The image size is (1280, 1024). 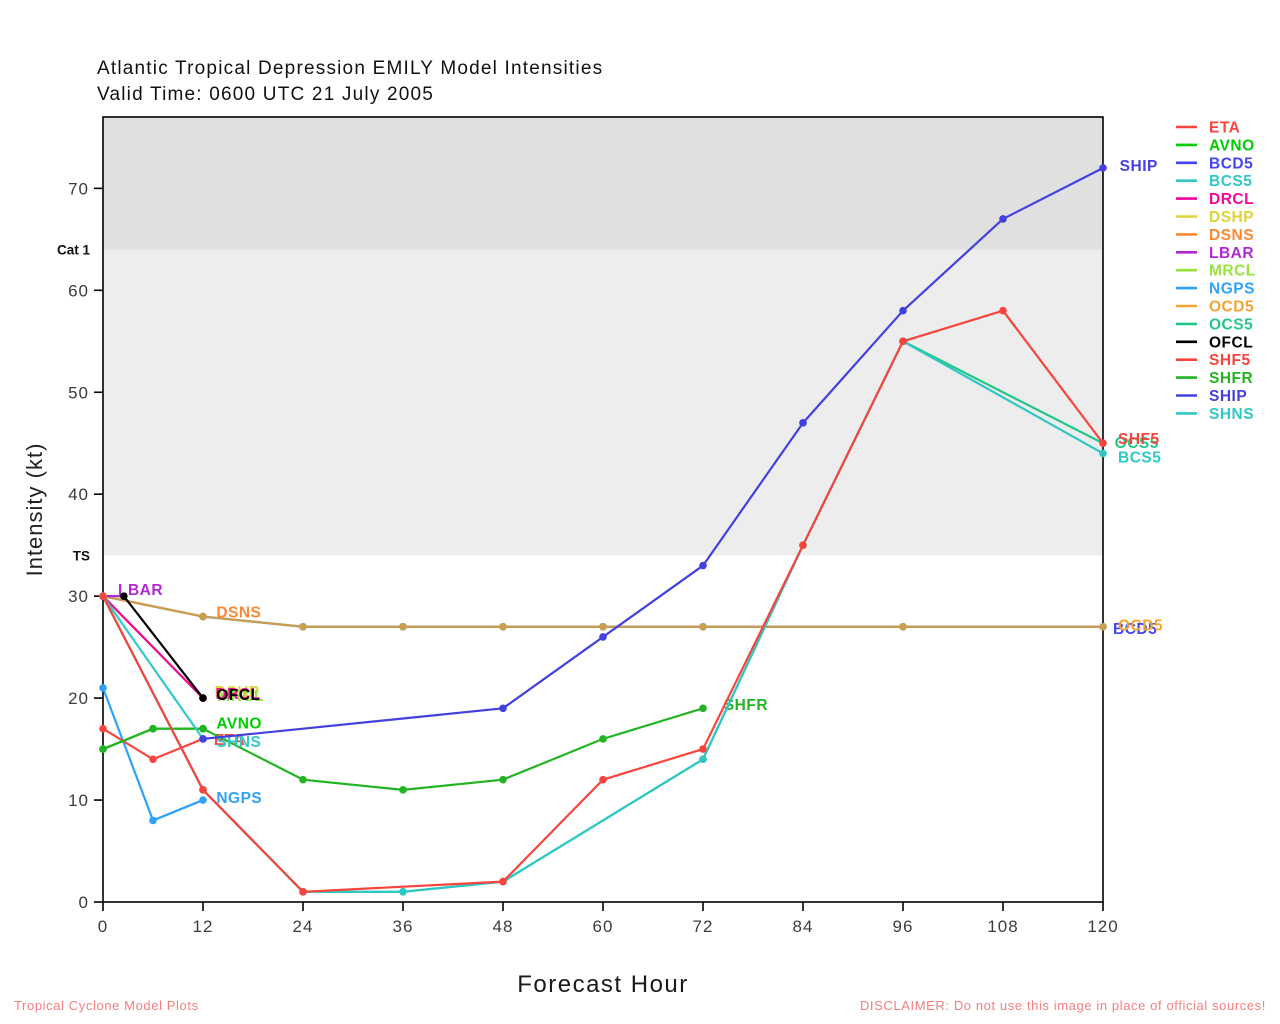 I want to click on x-tick-label: 60, so click(x=603, y=926).